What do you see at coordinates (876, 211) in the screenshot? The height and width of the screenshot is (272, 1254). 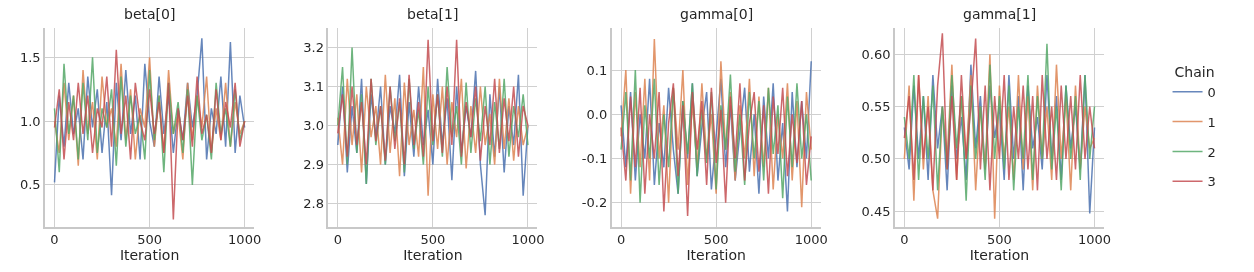 I see `y-tick-label: 0.45` at bounding box center [876, 211].